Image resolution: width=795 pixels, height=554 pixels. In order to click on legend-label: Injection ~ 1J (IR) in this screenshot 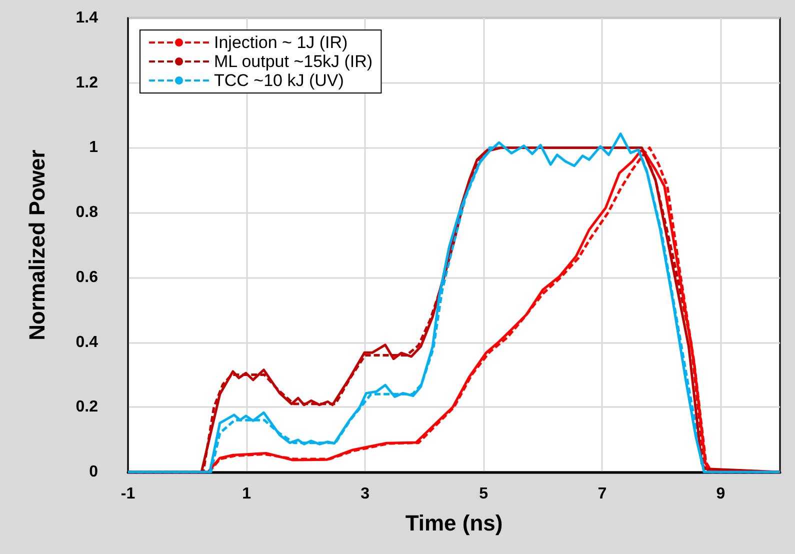, I will do `click(281, 42)`.